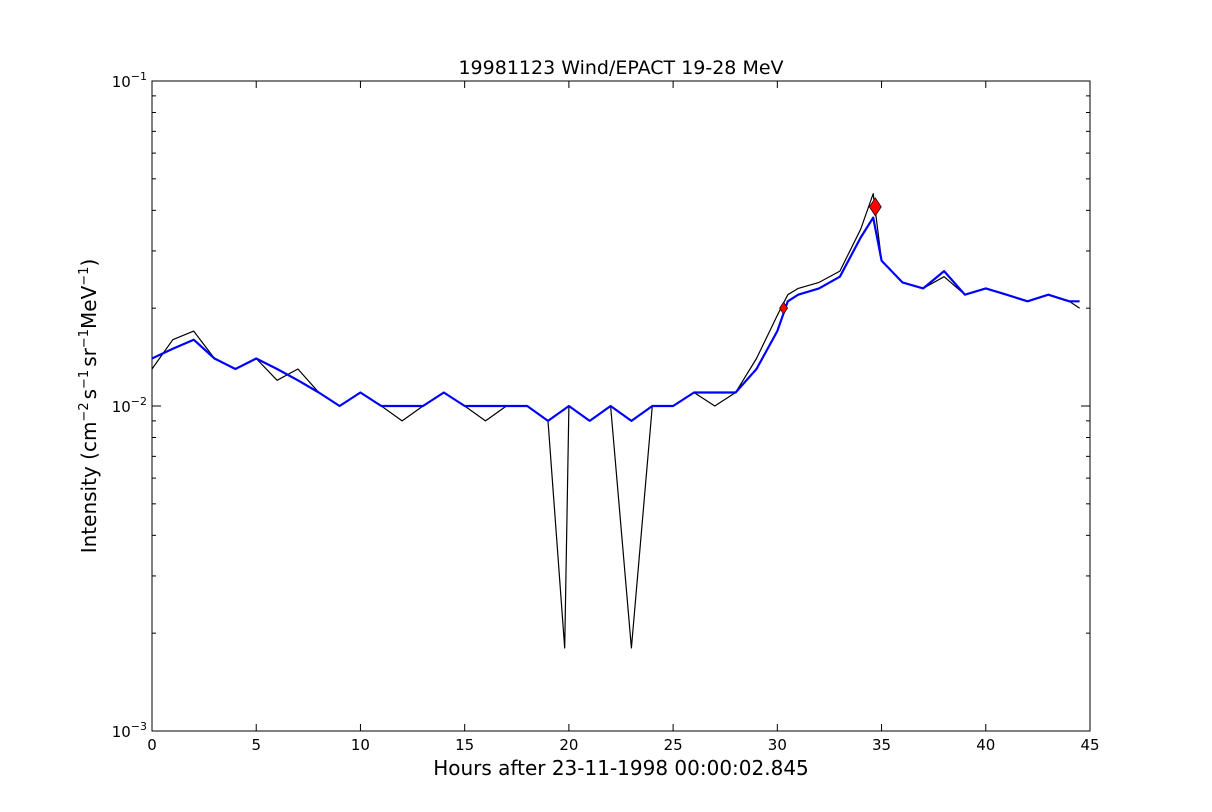  What do you see at coordinates (89, 394) in the screenshot?
I see `y-axis-label-s: s` at bounding box center [89, 394].